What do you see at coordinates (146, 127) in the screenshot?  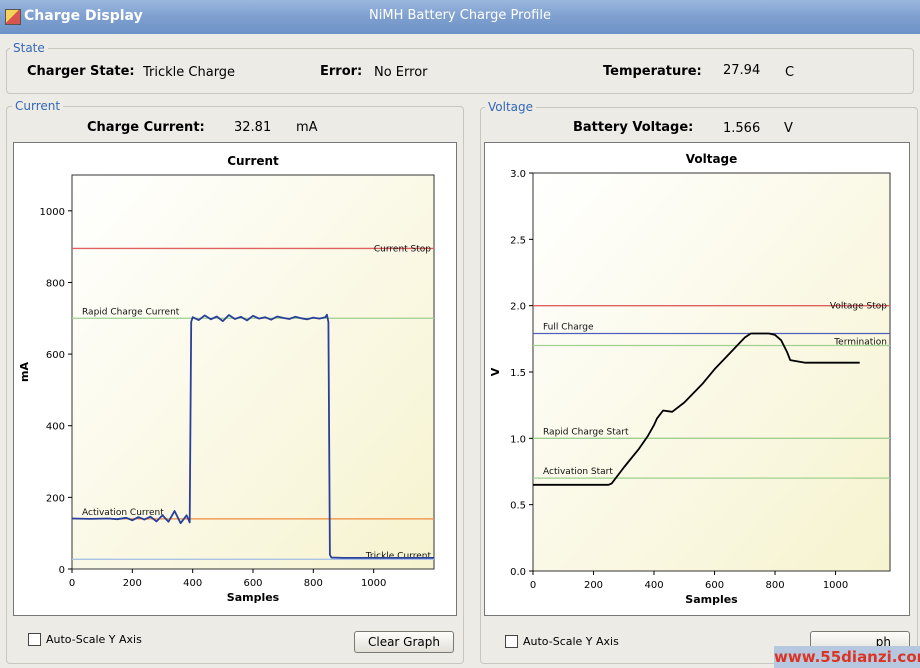 I see `charge-current-label: Charge Current:` at bounding box center [146, 127].